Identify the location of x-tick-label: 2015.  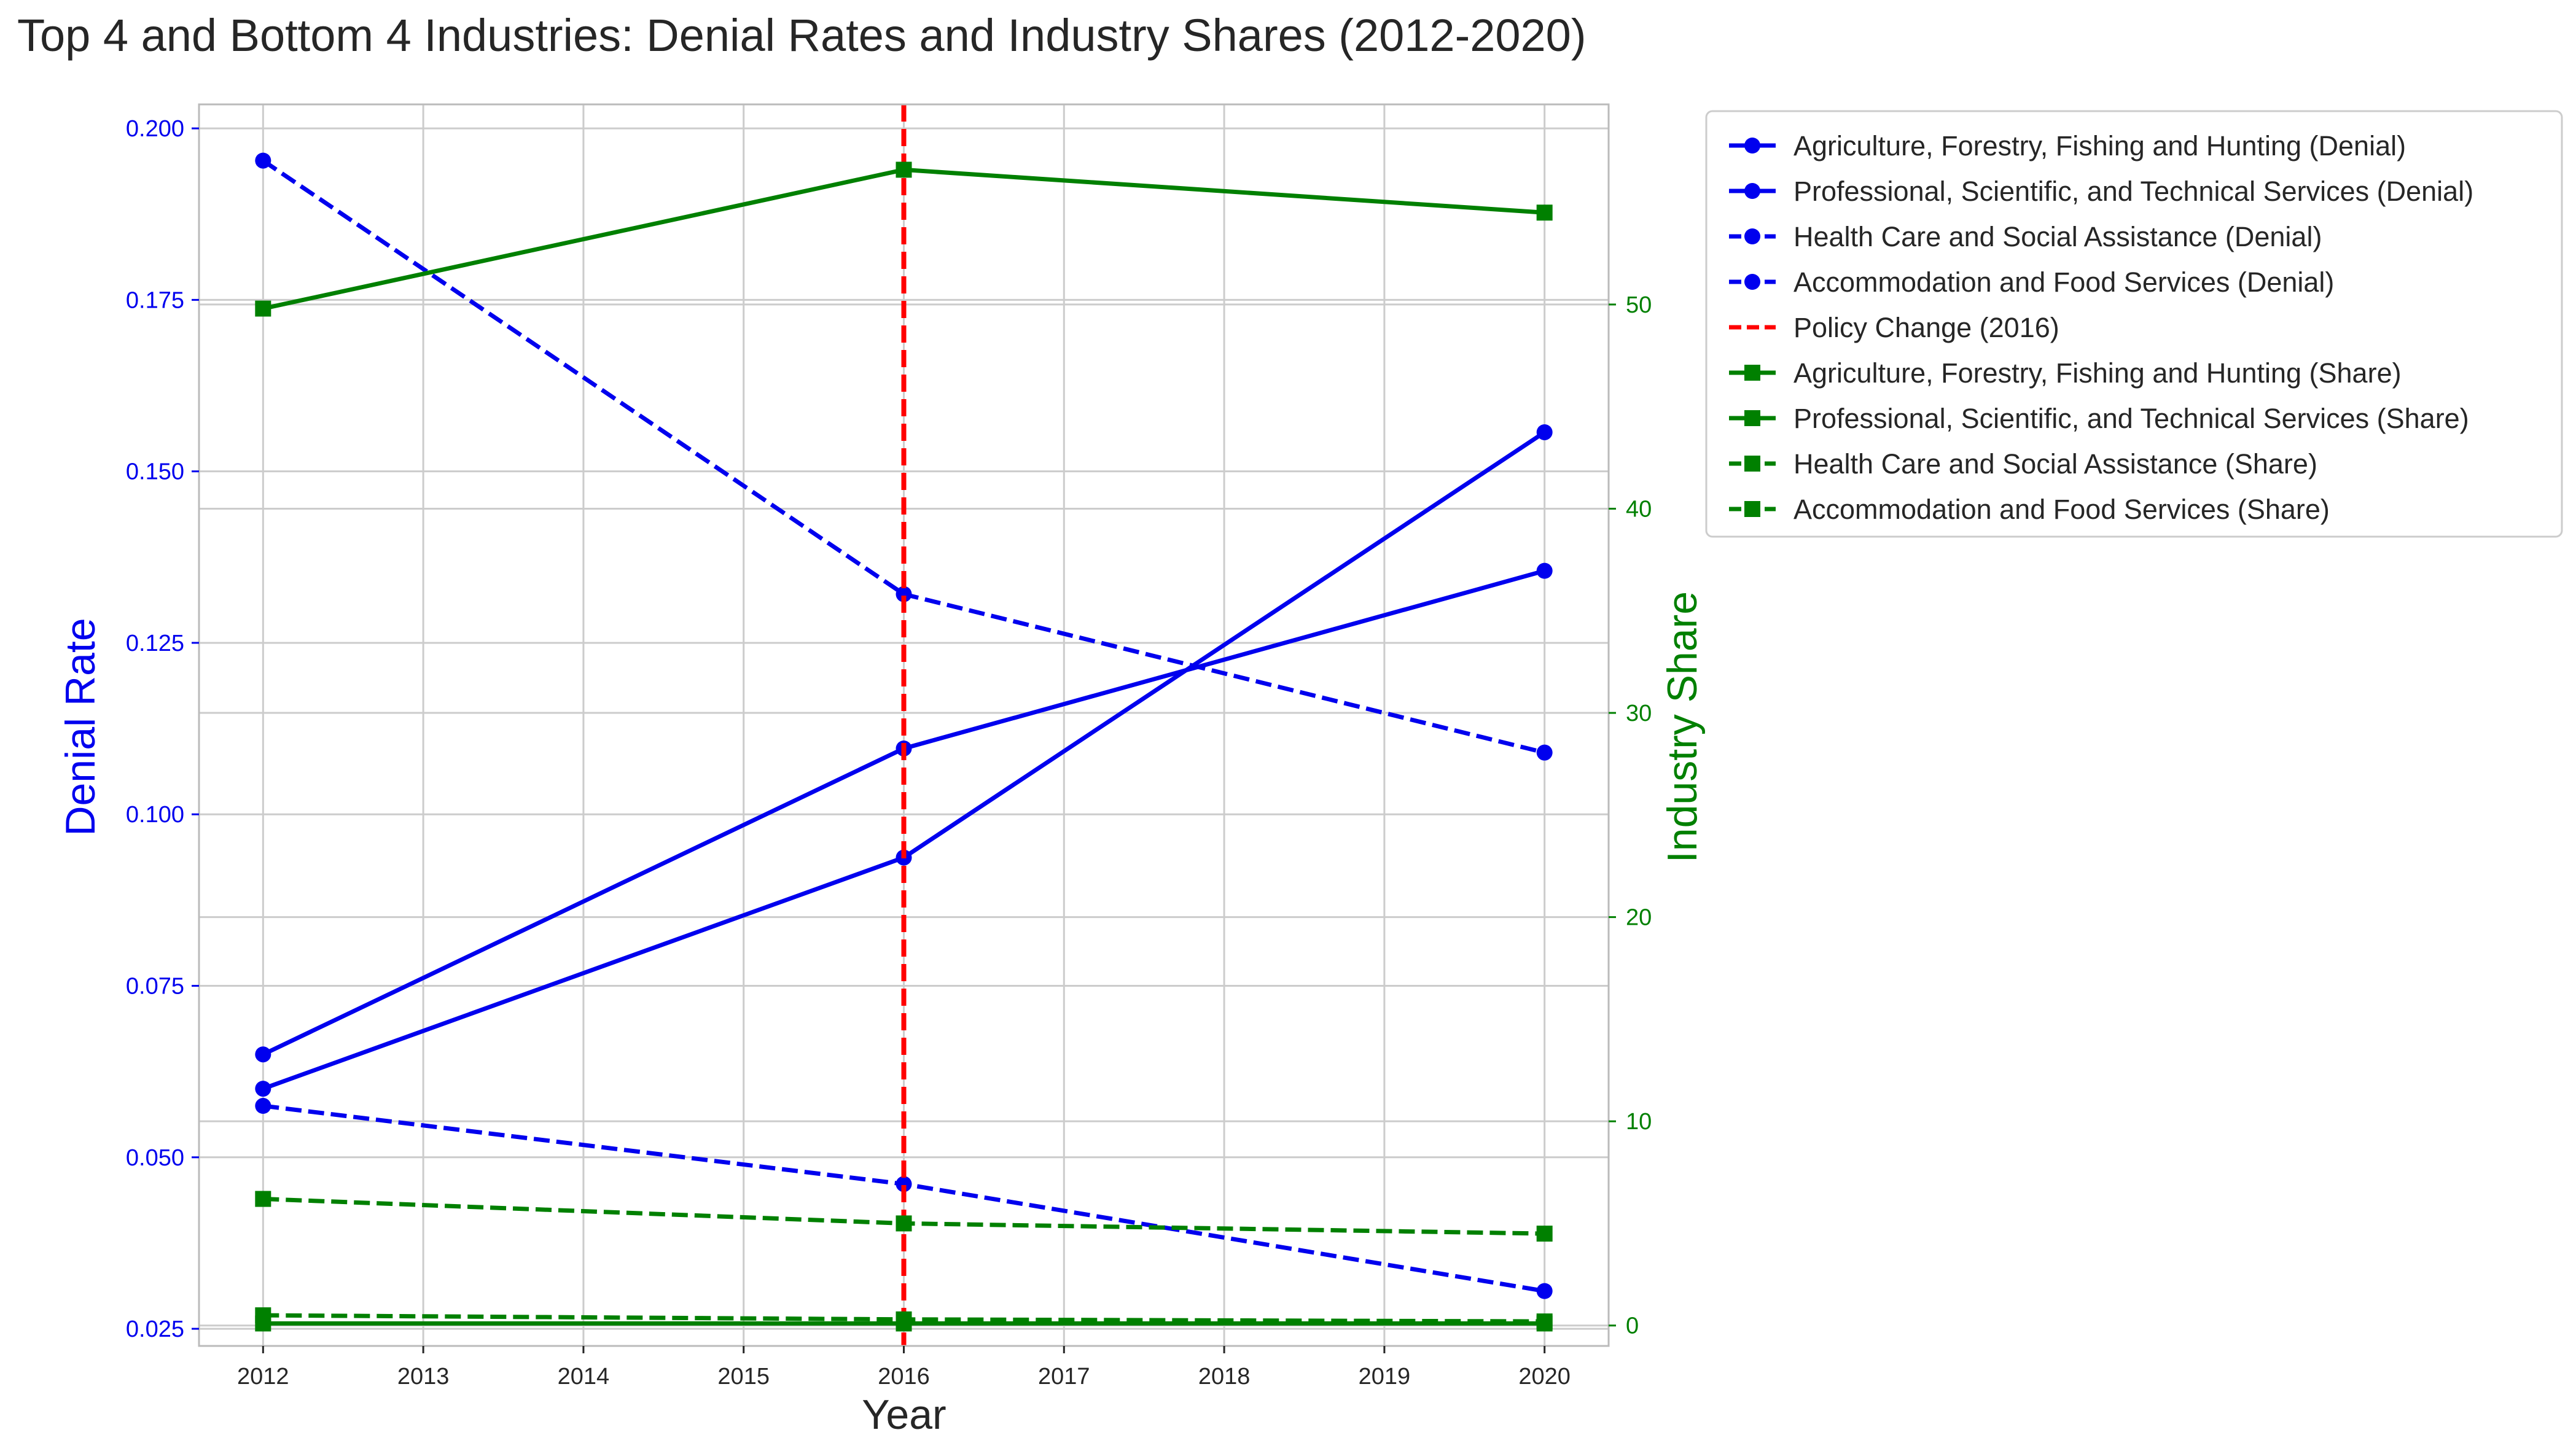
(743, 1377).